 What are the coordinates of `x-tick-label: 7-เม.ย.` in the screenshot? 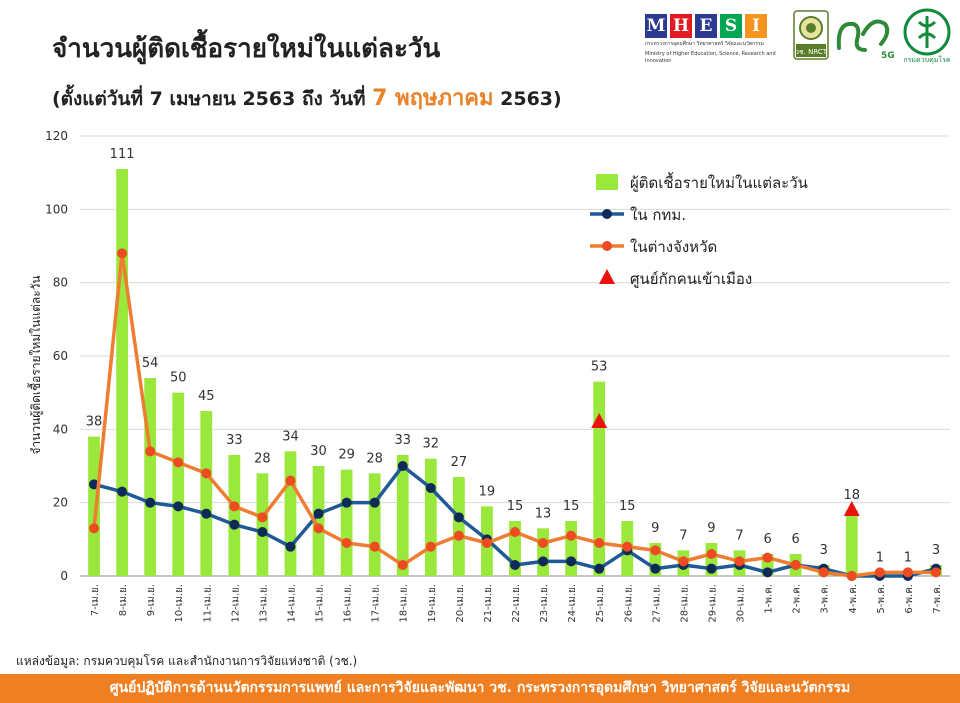 It's located at (95, 600).